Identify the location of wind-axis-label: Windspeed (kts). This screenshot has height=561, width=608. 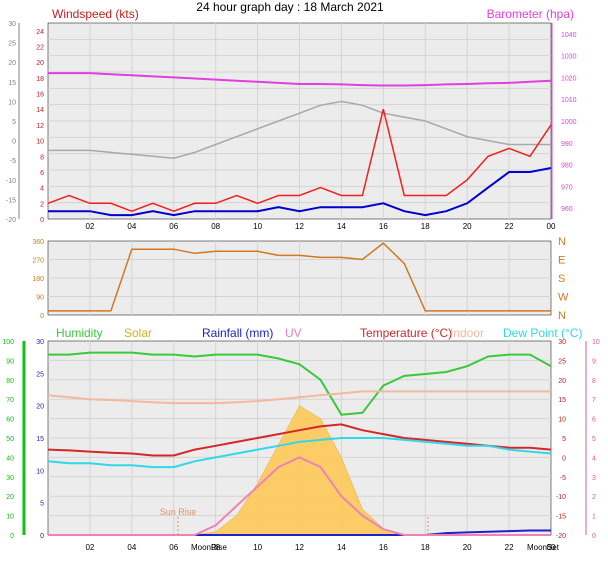
(95, 14).